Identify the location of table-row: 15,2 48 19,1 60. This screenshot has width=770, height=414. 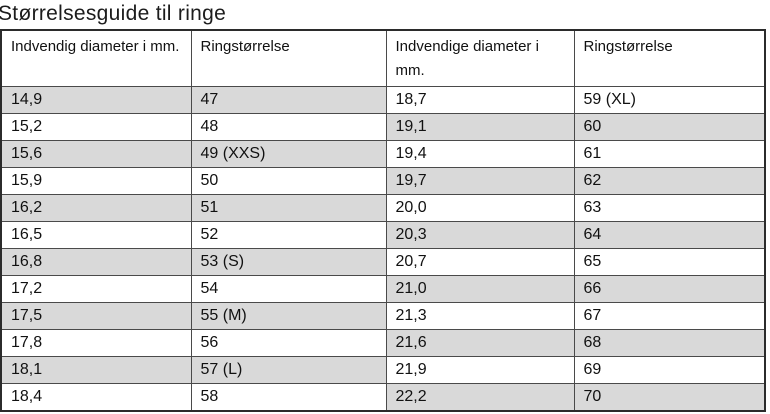
(383, 127).